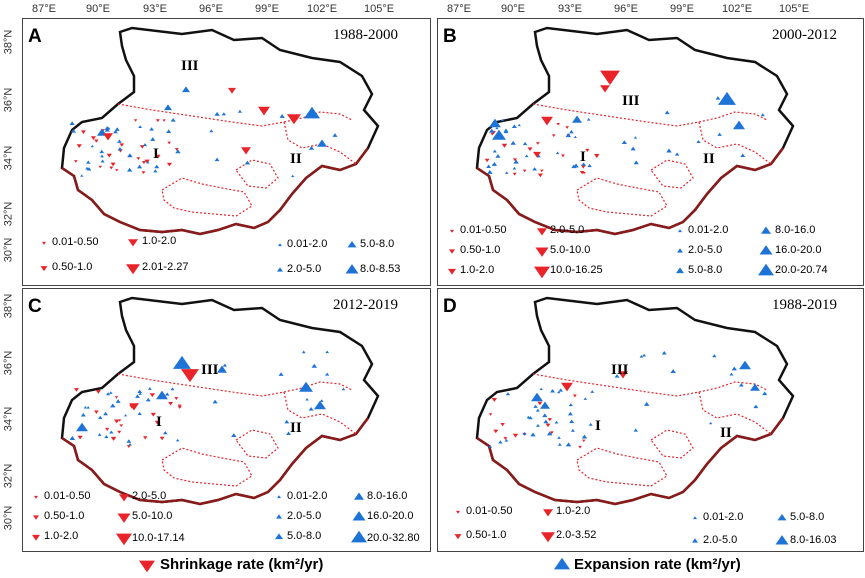 This screenshot has width=865, height=578. I want to click on x-tick: 96°E, so click(211, 9).